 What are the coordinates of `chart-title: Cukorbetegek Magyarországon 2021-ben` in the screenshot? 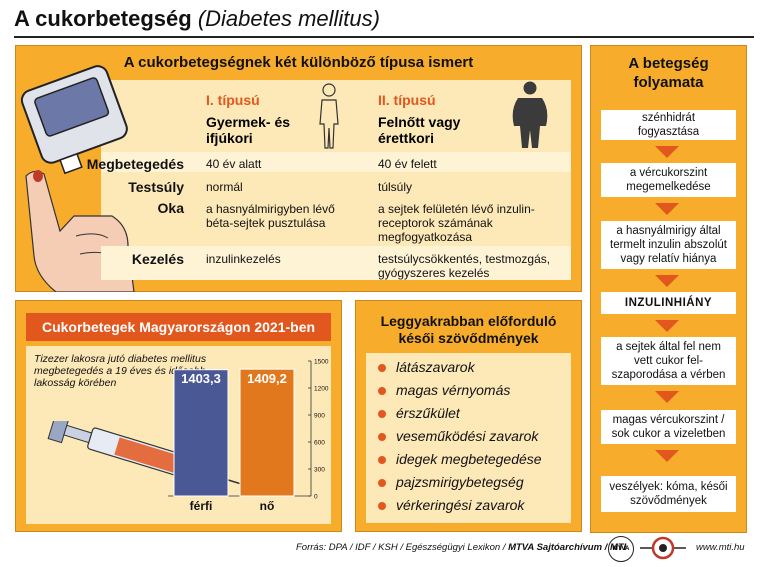 It's located at (178, 327).